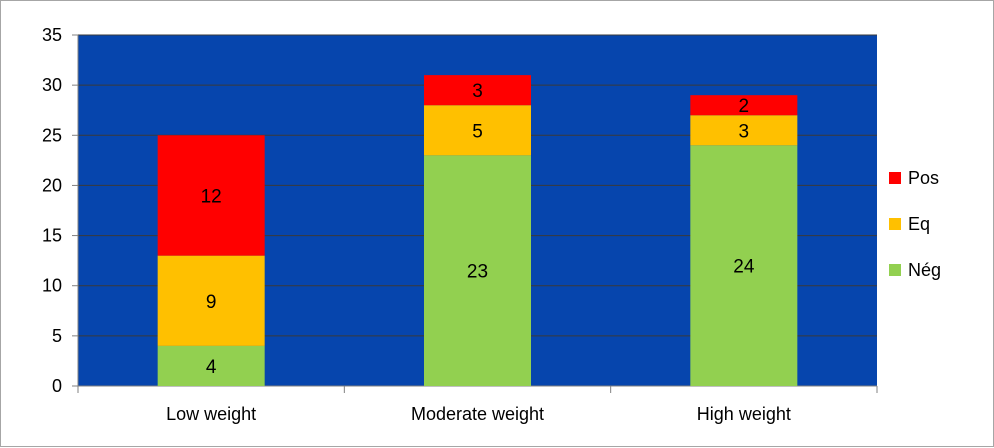 The width and height of the screenshot is (994, 448). I want to click on legend-label: Pos, so click(923, 178).